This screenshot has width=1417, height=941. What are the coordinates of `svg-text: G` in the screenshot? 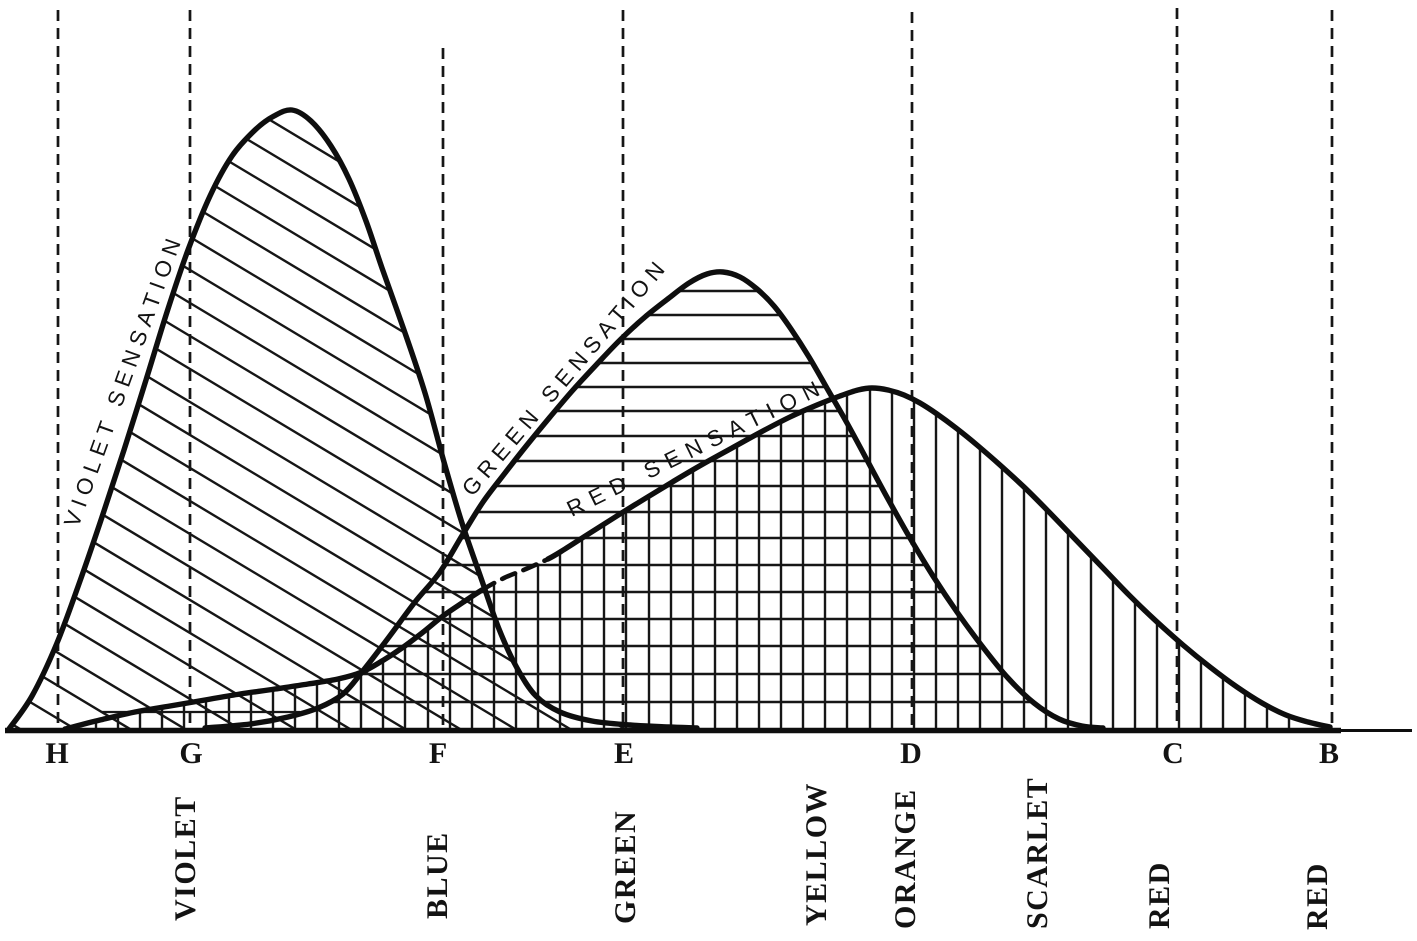 It's located at (190, 753).